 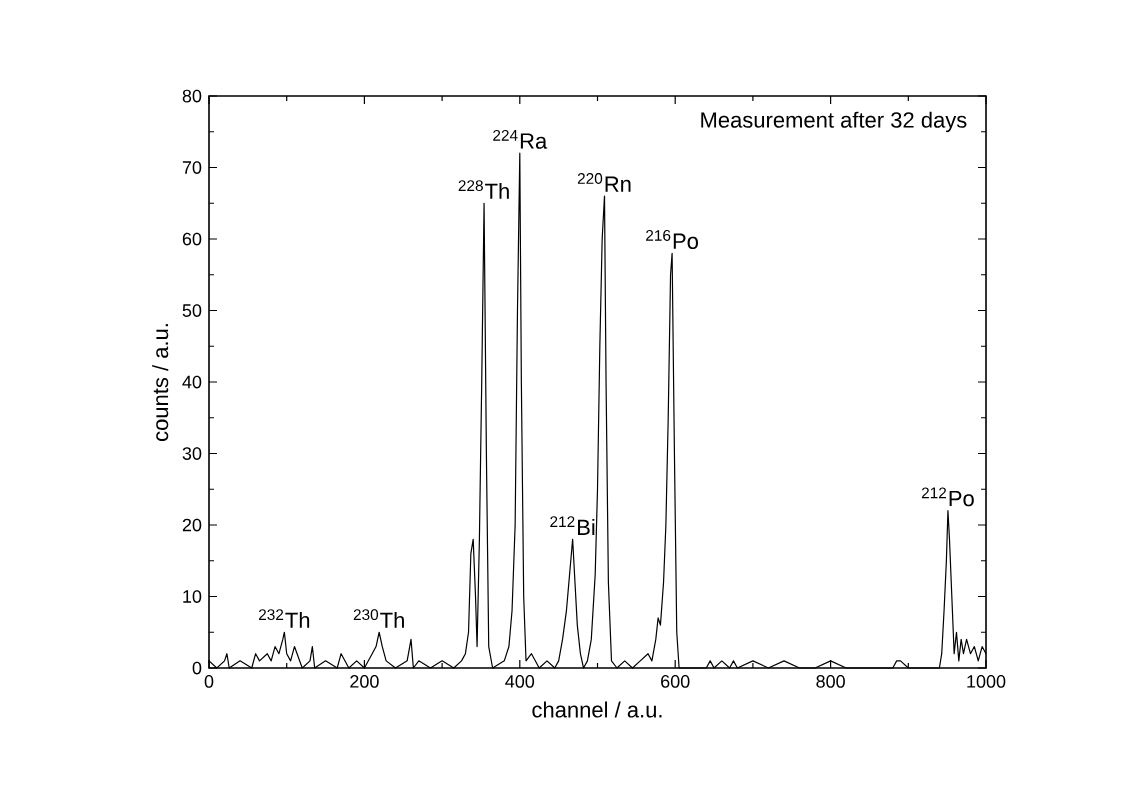 What do you see at coordinates (672, 239) in the screenshot?
I see `annotation: $^{216}$Po` at bounding box center [672, 239].